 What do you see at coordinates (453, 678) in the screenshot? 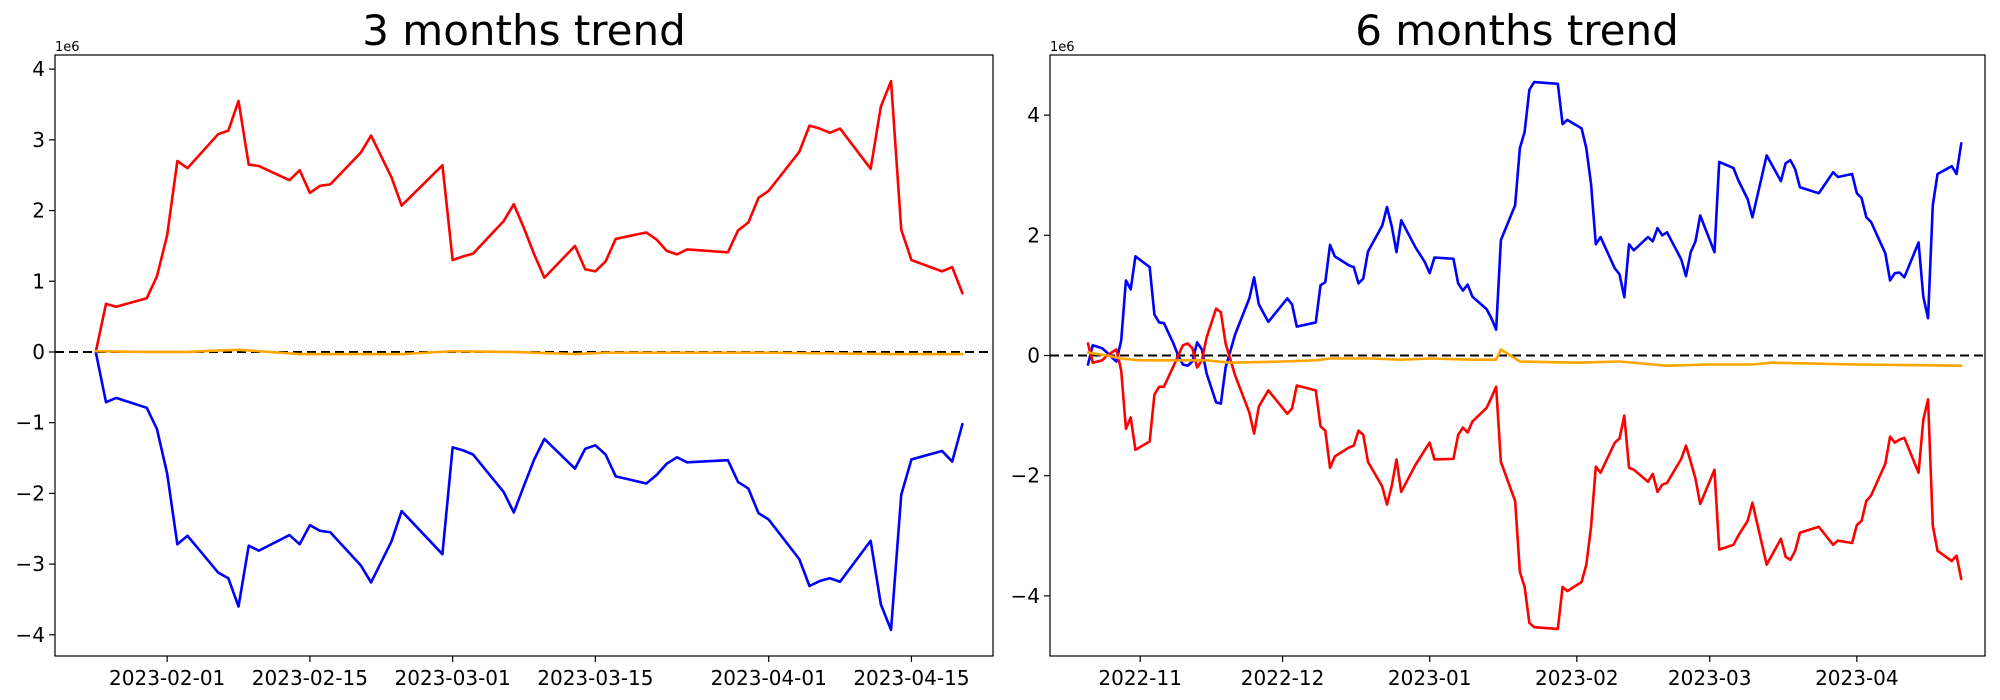
I see `x-tick-label: 2023-03-01` at bounding box center [453, 678].